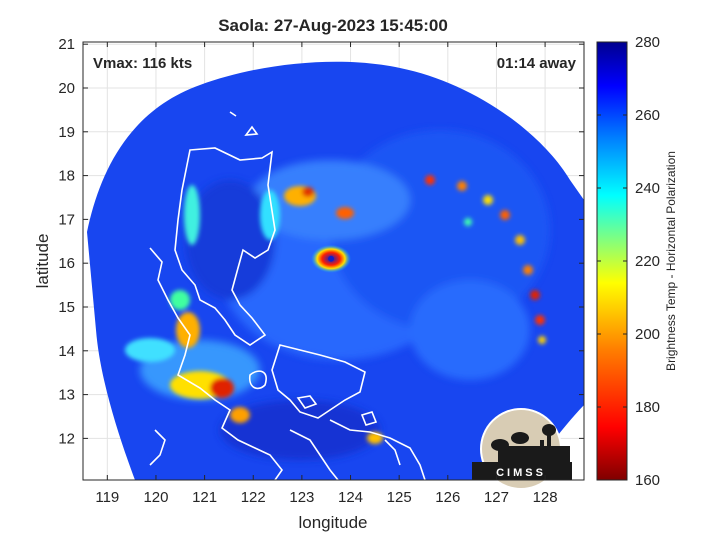  What do you see at coordinates (647, 334) in the screenshot?
I see `colorbar-tick-label: 200` at bounding box center [647, 334].